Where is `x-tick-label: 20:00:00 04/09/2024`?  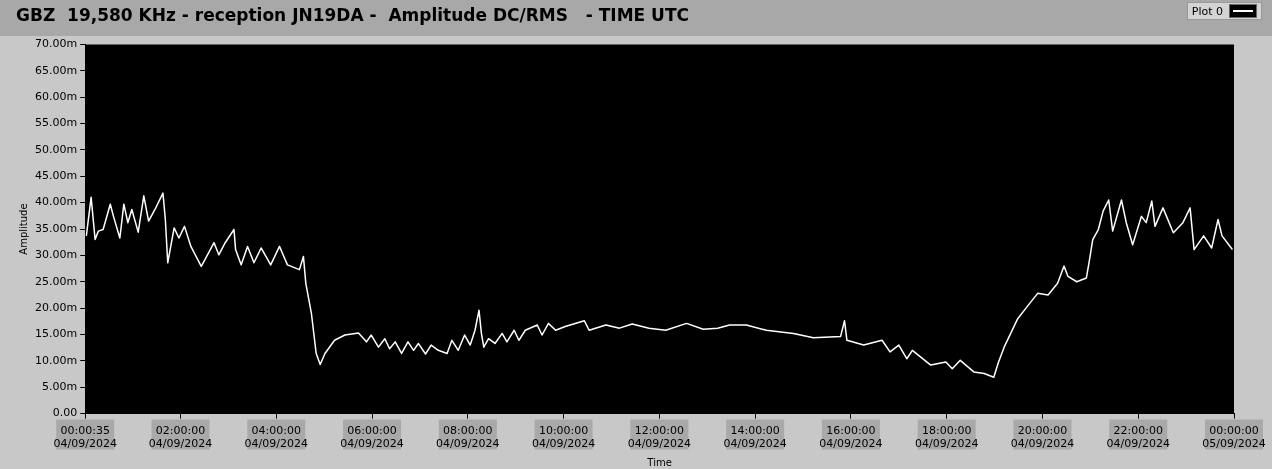
x-tick-label: 20:00:00 04/09/2024 is located at coordinates (1042, 437).